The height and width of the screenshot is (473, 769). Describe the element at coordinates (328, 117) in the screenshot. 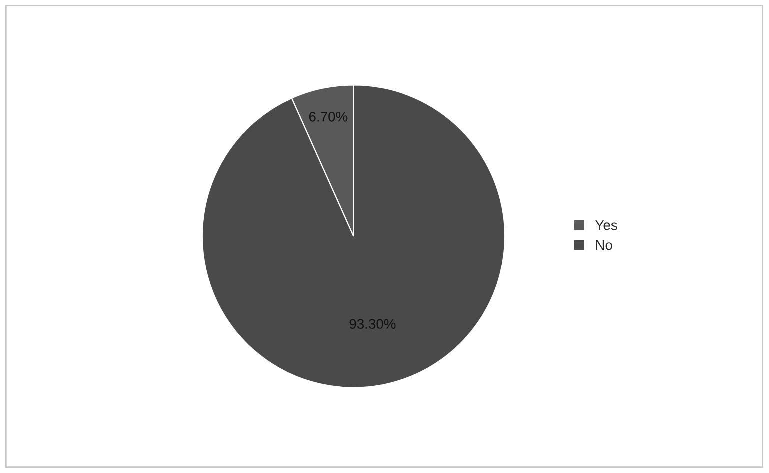

I see `data-label: 6.70%` at that location.